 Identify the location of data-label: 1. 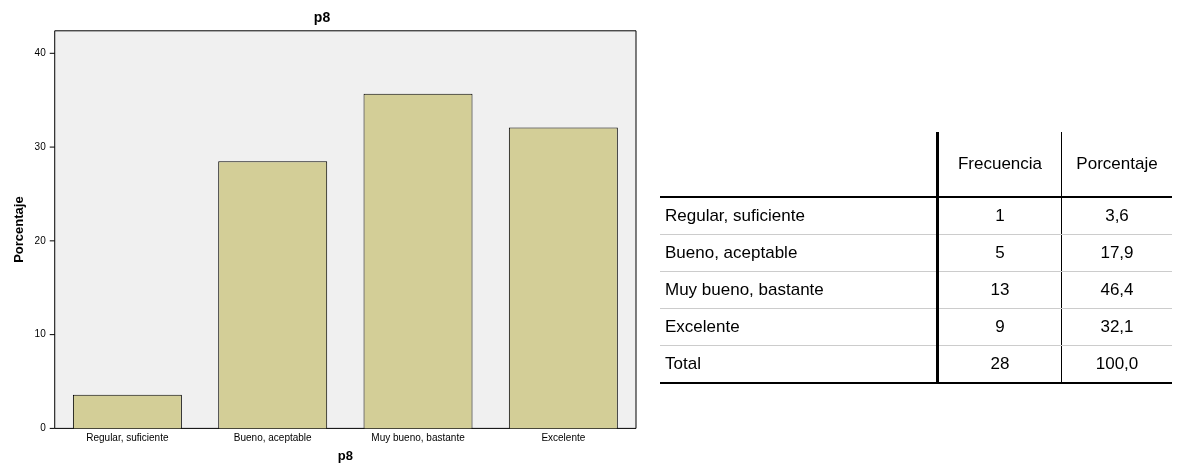
(1000, 215).